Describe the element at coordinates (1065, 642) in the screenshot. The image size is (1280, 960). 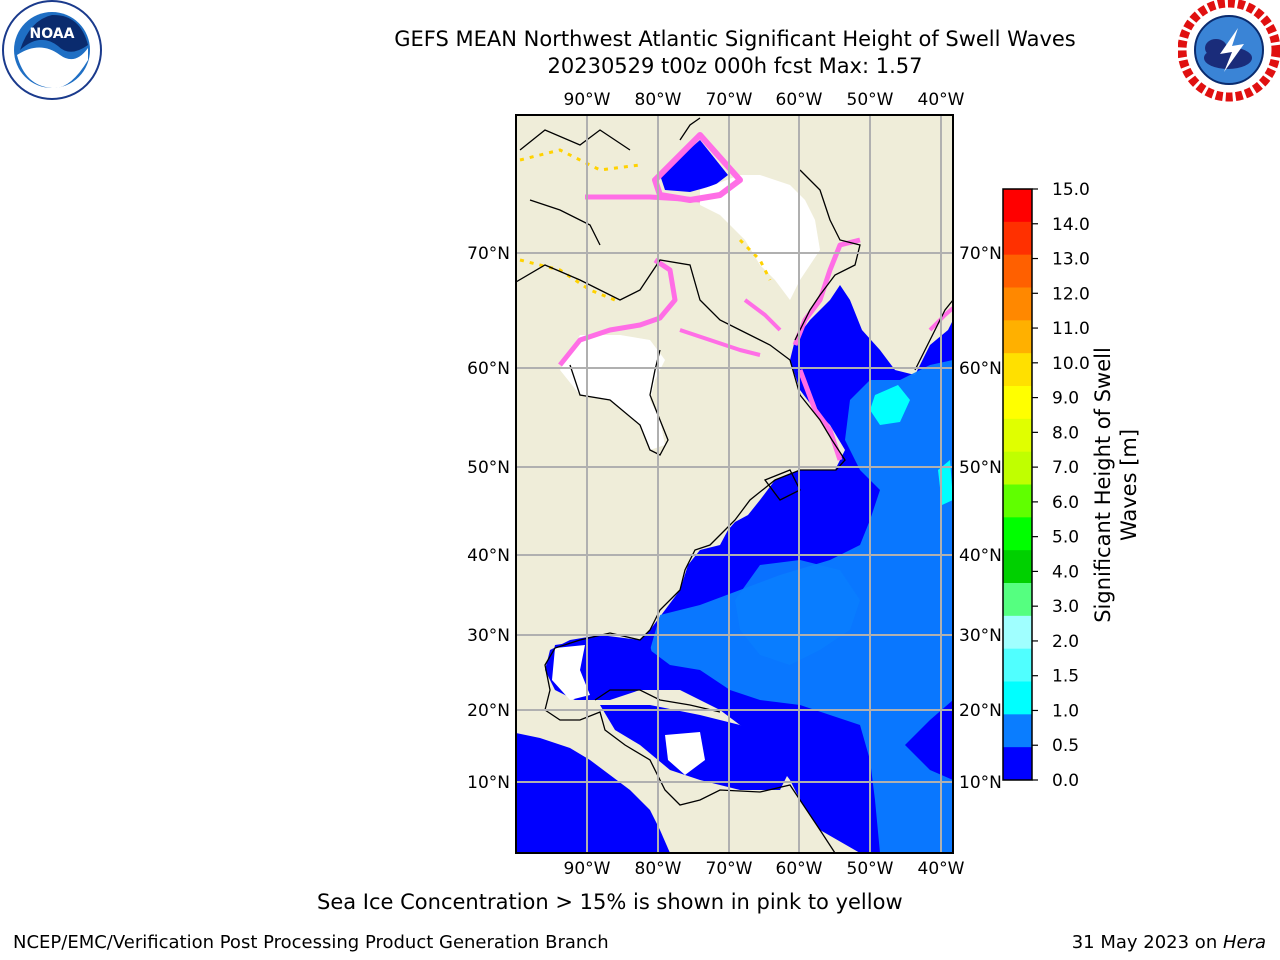
I see `colorbar-tick-label: 2.0` at that location.